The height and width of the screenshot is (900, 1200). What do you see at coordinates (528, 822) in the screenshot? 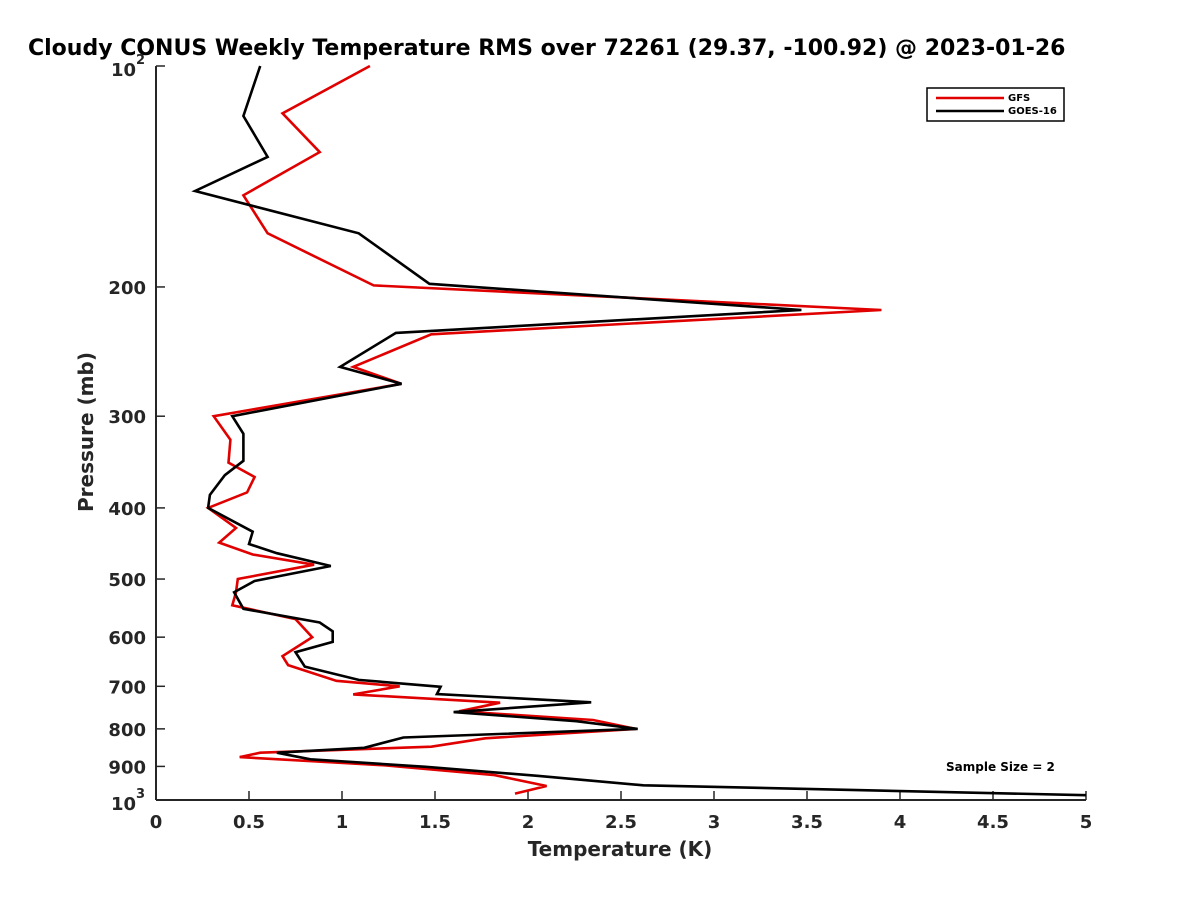
I see `x-tick-label: 2` at bounding box center [528, 822].